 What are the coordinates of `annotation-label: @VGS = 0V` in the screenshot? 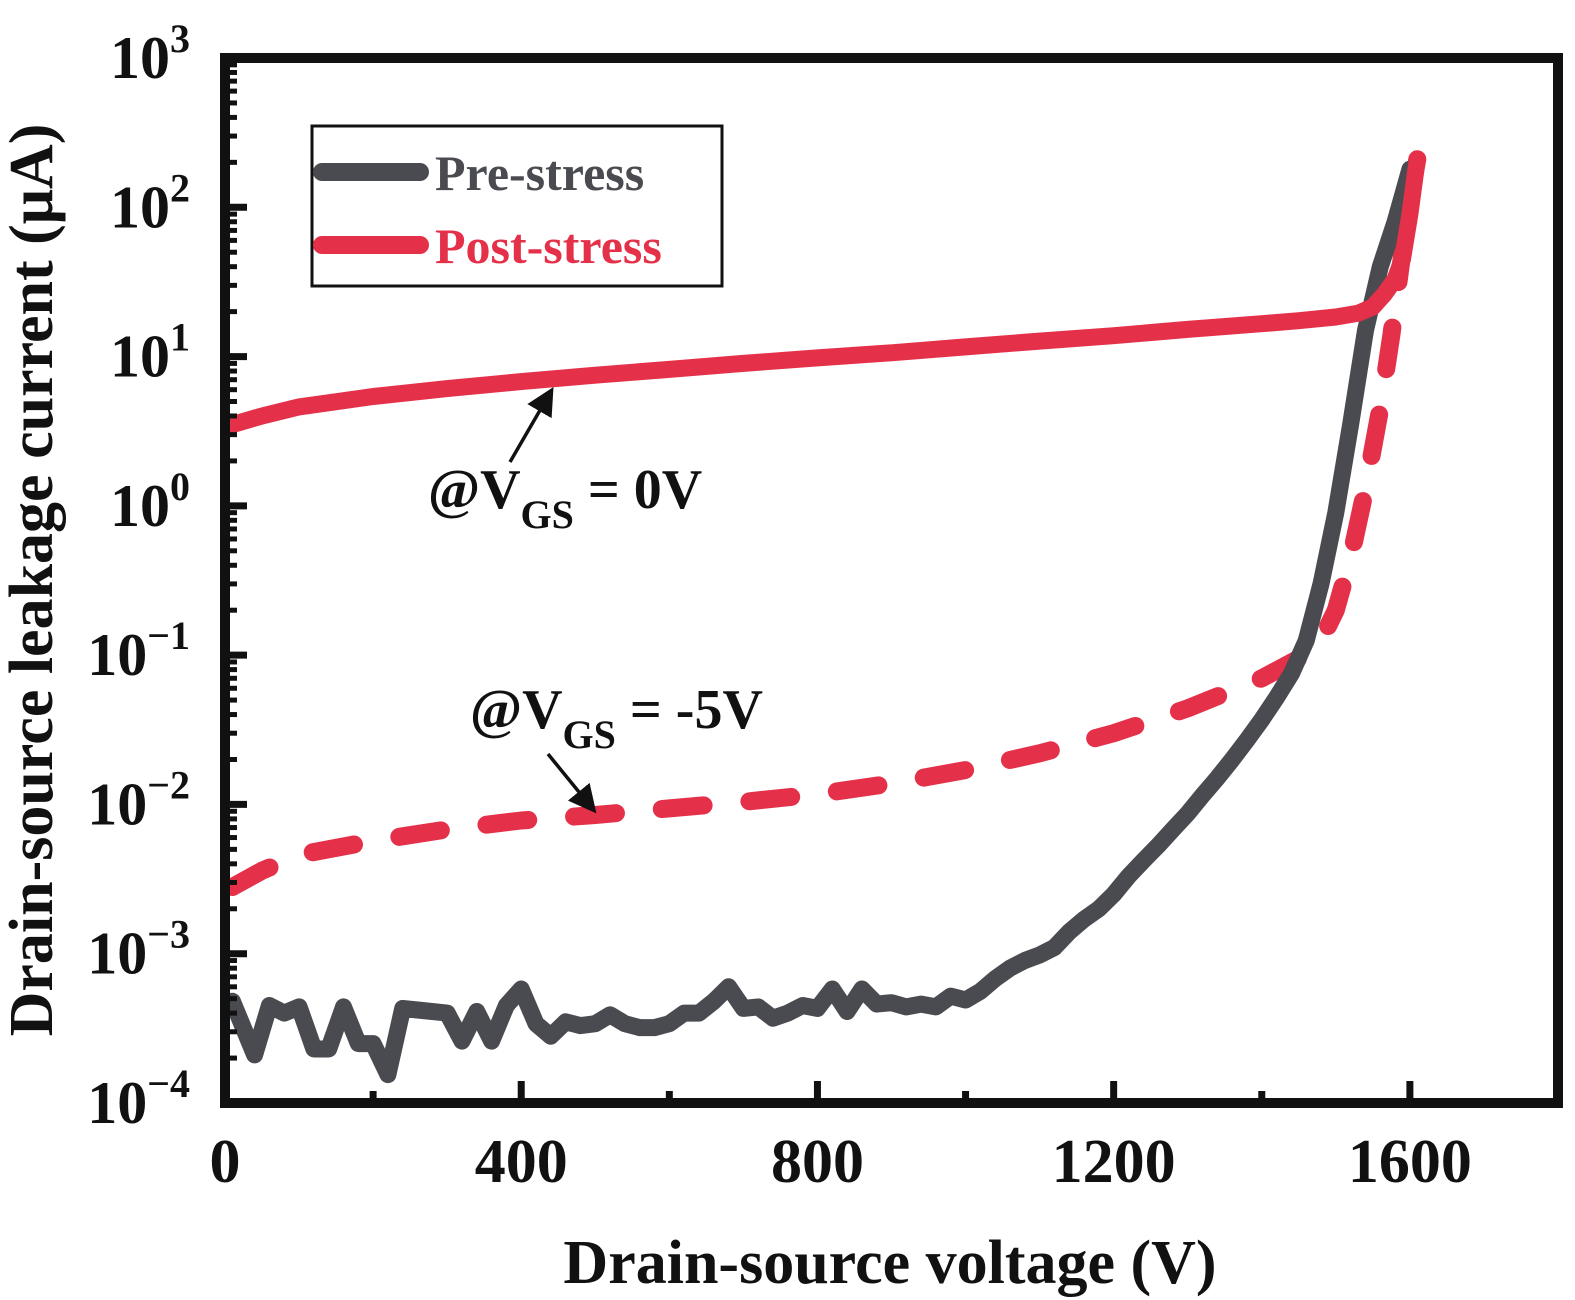 It's located at (565, 498).